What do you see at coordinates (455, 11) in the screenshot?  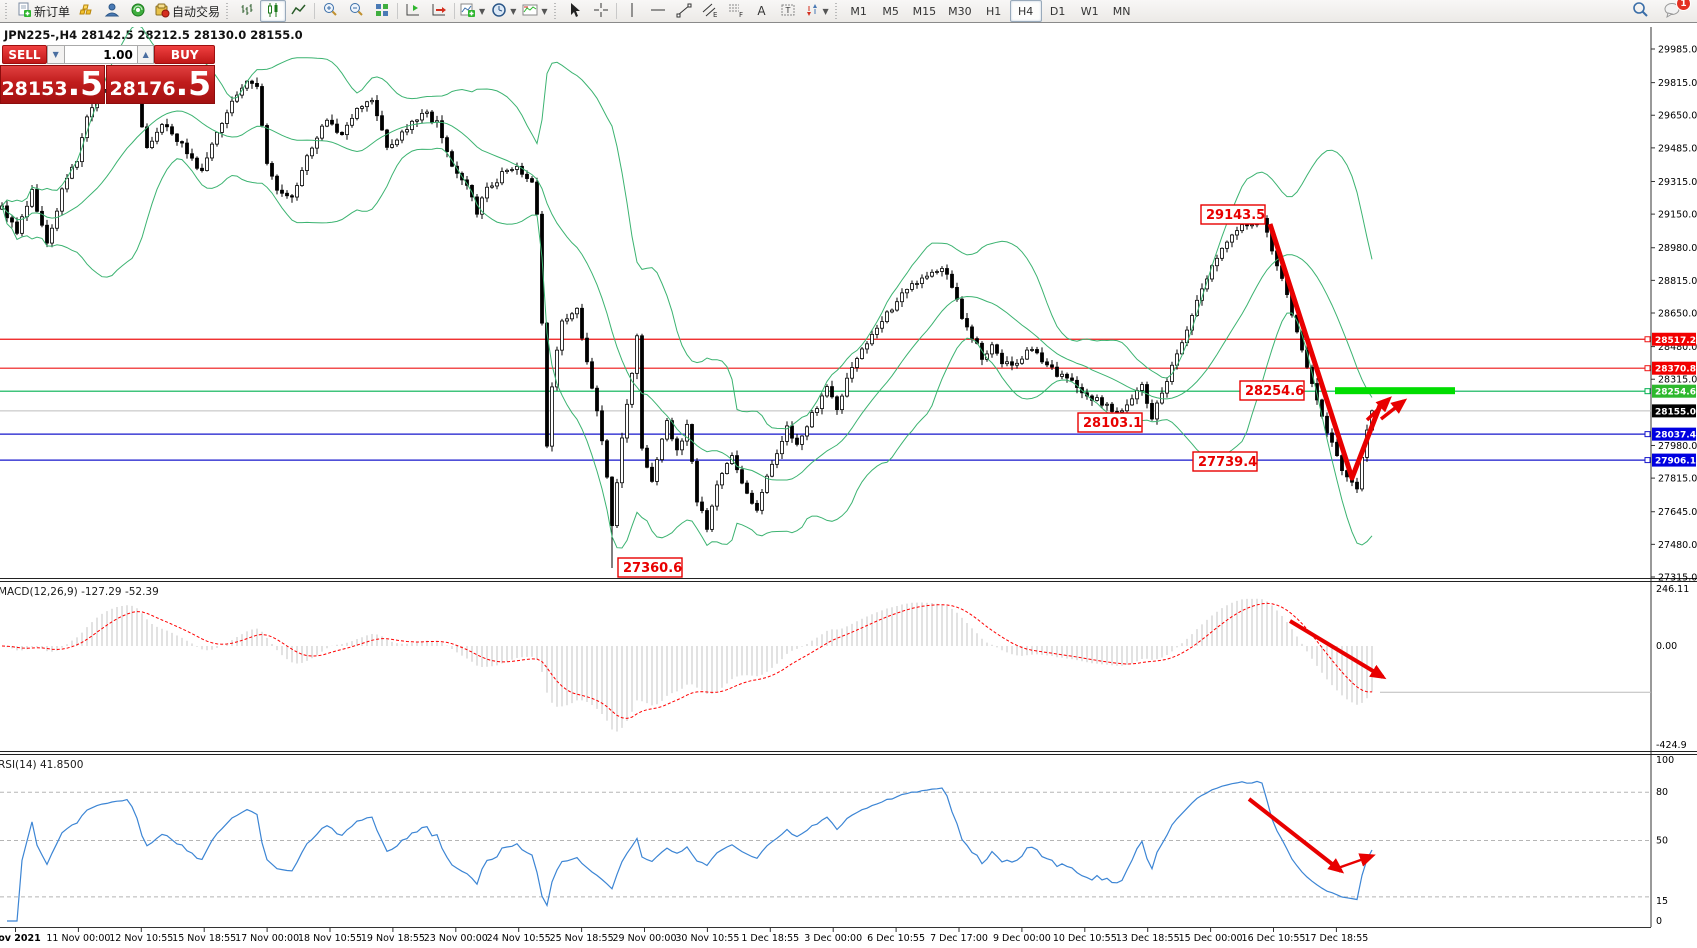 I see `toolbar-separator` at bounding box center [455, 11].